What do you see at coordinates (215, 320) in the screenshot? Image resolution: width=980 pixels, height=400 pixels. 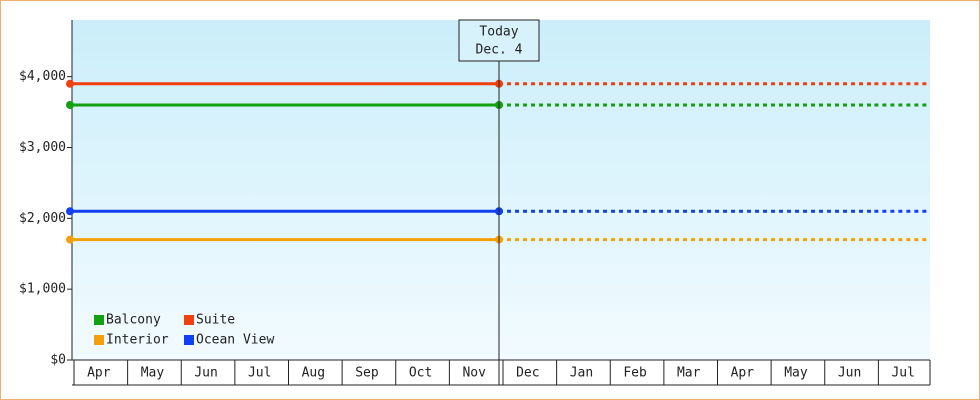 I see `legend-label: Suite` at bounding box center [215, 320].